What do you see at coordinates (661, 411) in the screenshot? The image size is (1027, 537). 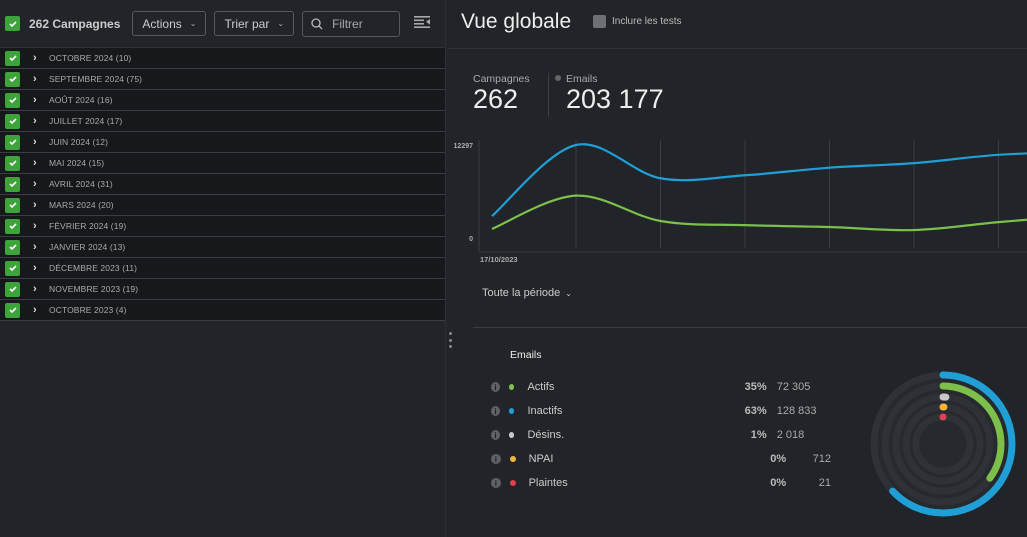 I see `legend-row: i Inactifs 63% 128 833` at bounding box center [661, 411].